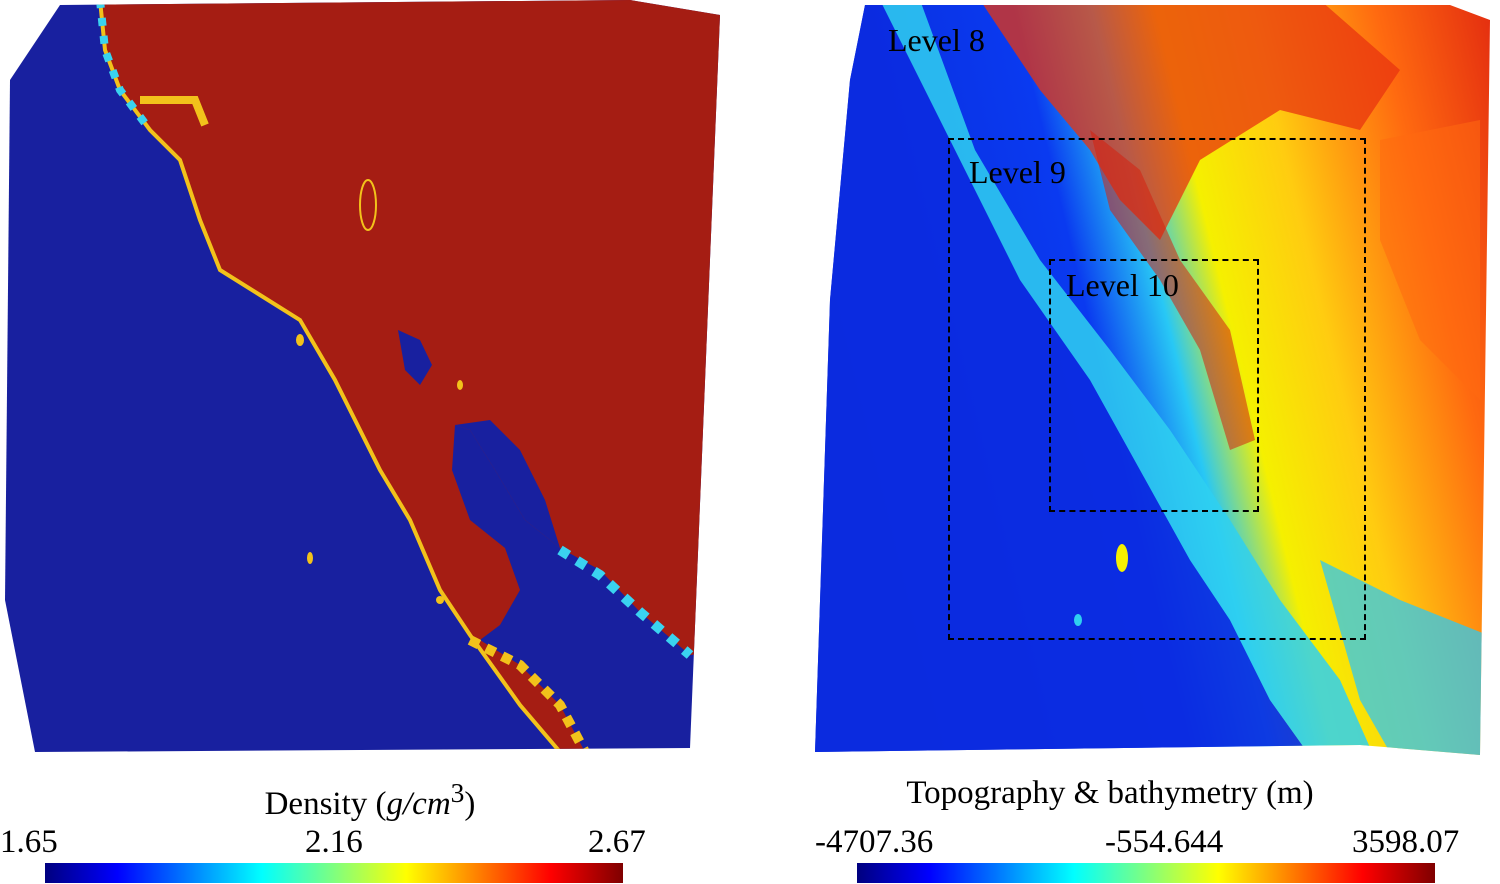 This screenshot has width=1500, height=884. What do you see at coordinates (1017, 172) in the screenshot?
I see `level-9-label: Level 9` at bounding box center [1017, 172].